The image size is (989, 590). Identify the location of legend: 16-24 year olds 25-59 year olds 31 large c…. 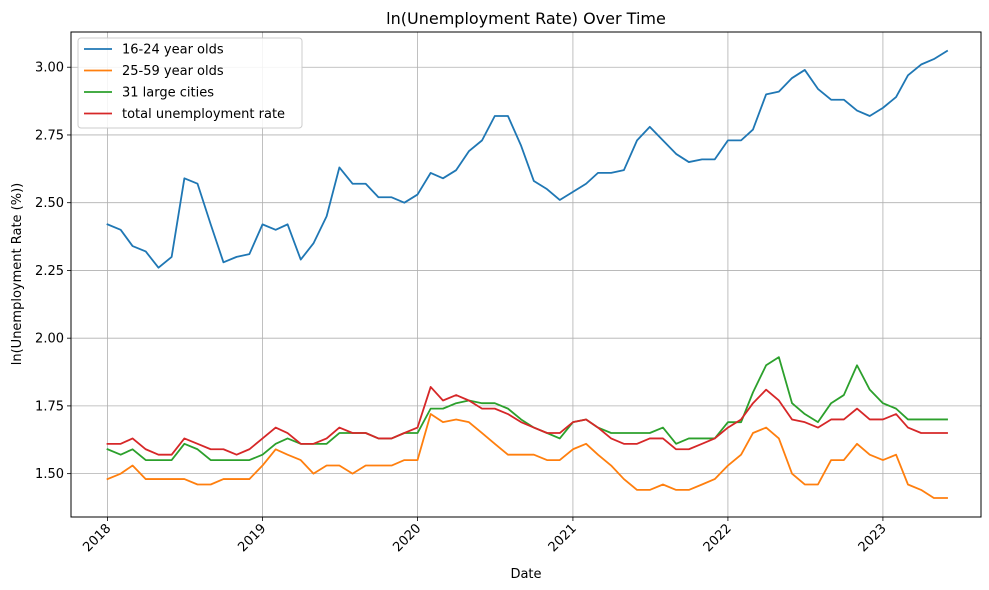
(190, 83).